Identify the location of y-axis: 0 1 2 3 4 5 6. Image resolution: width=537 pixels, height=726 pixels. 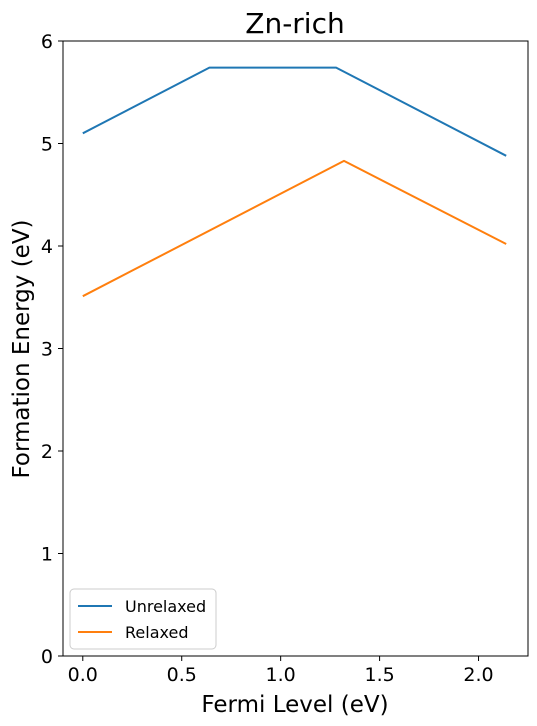
(52, 349).